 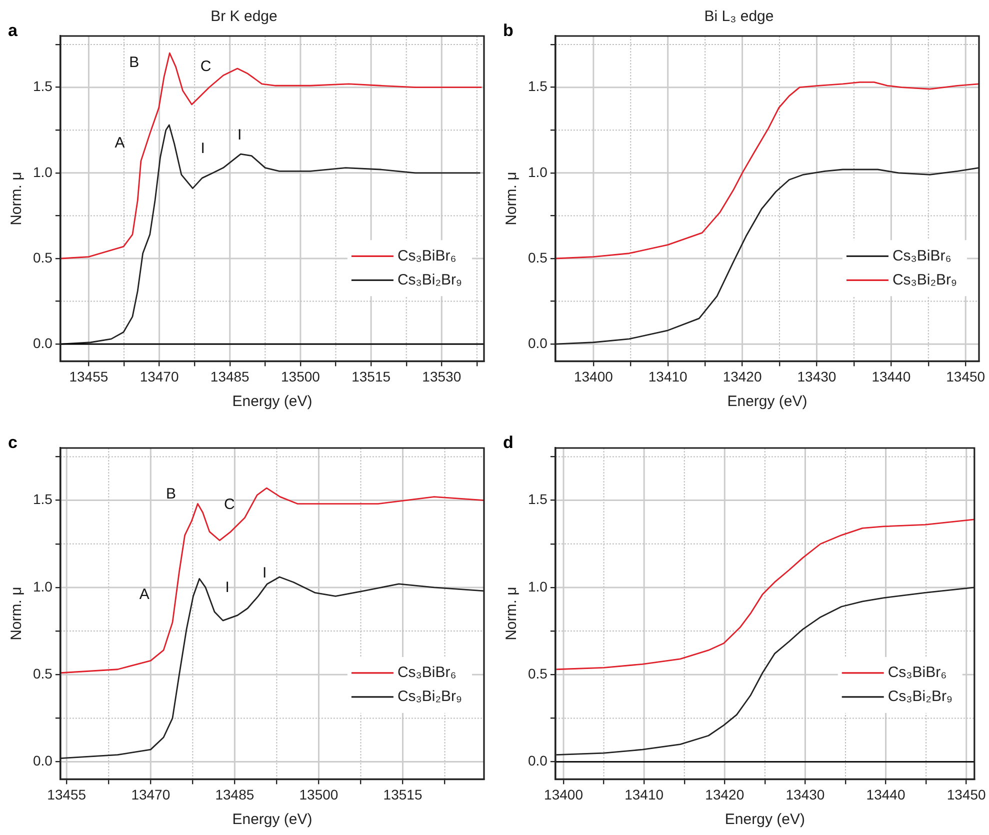 I want to click on text: a, so click(x=13, y=30).